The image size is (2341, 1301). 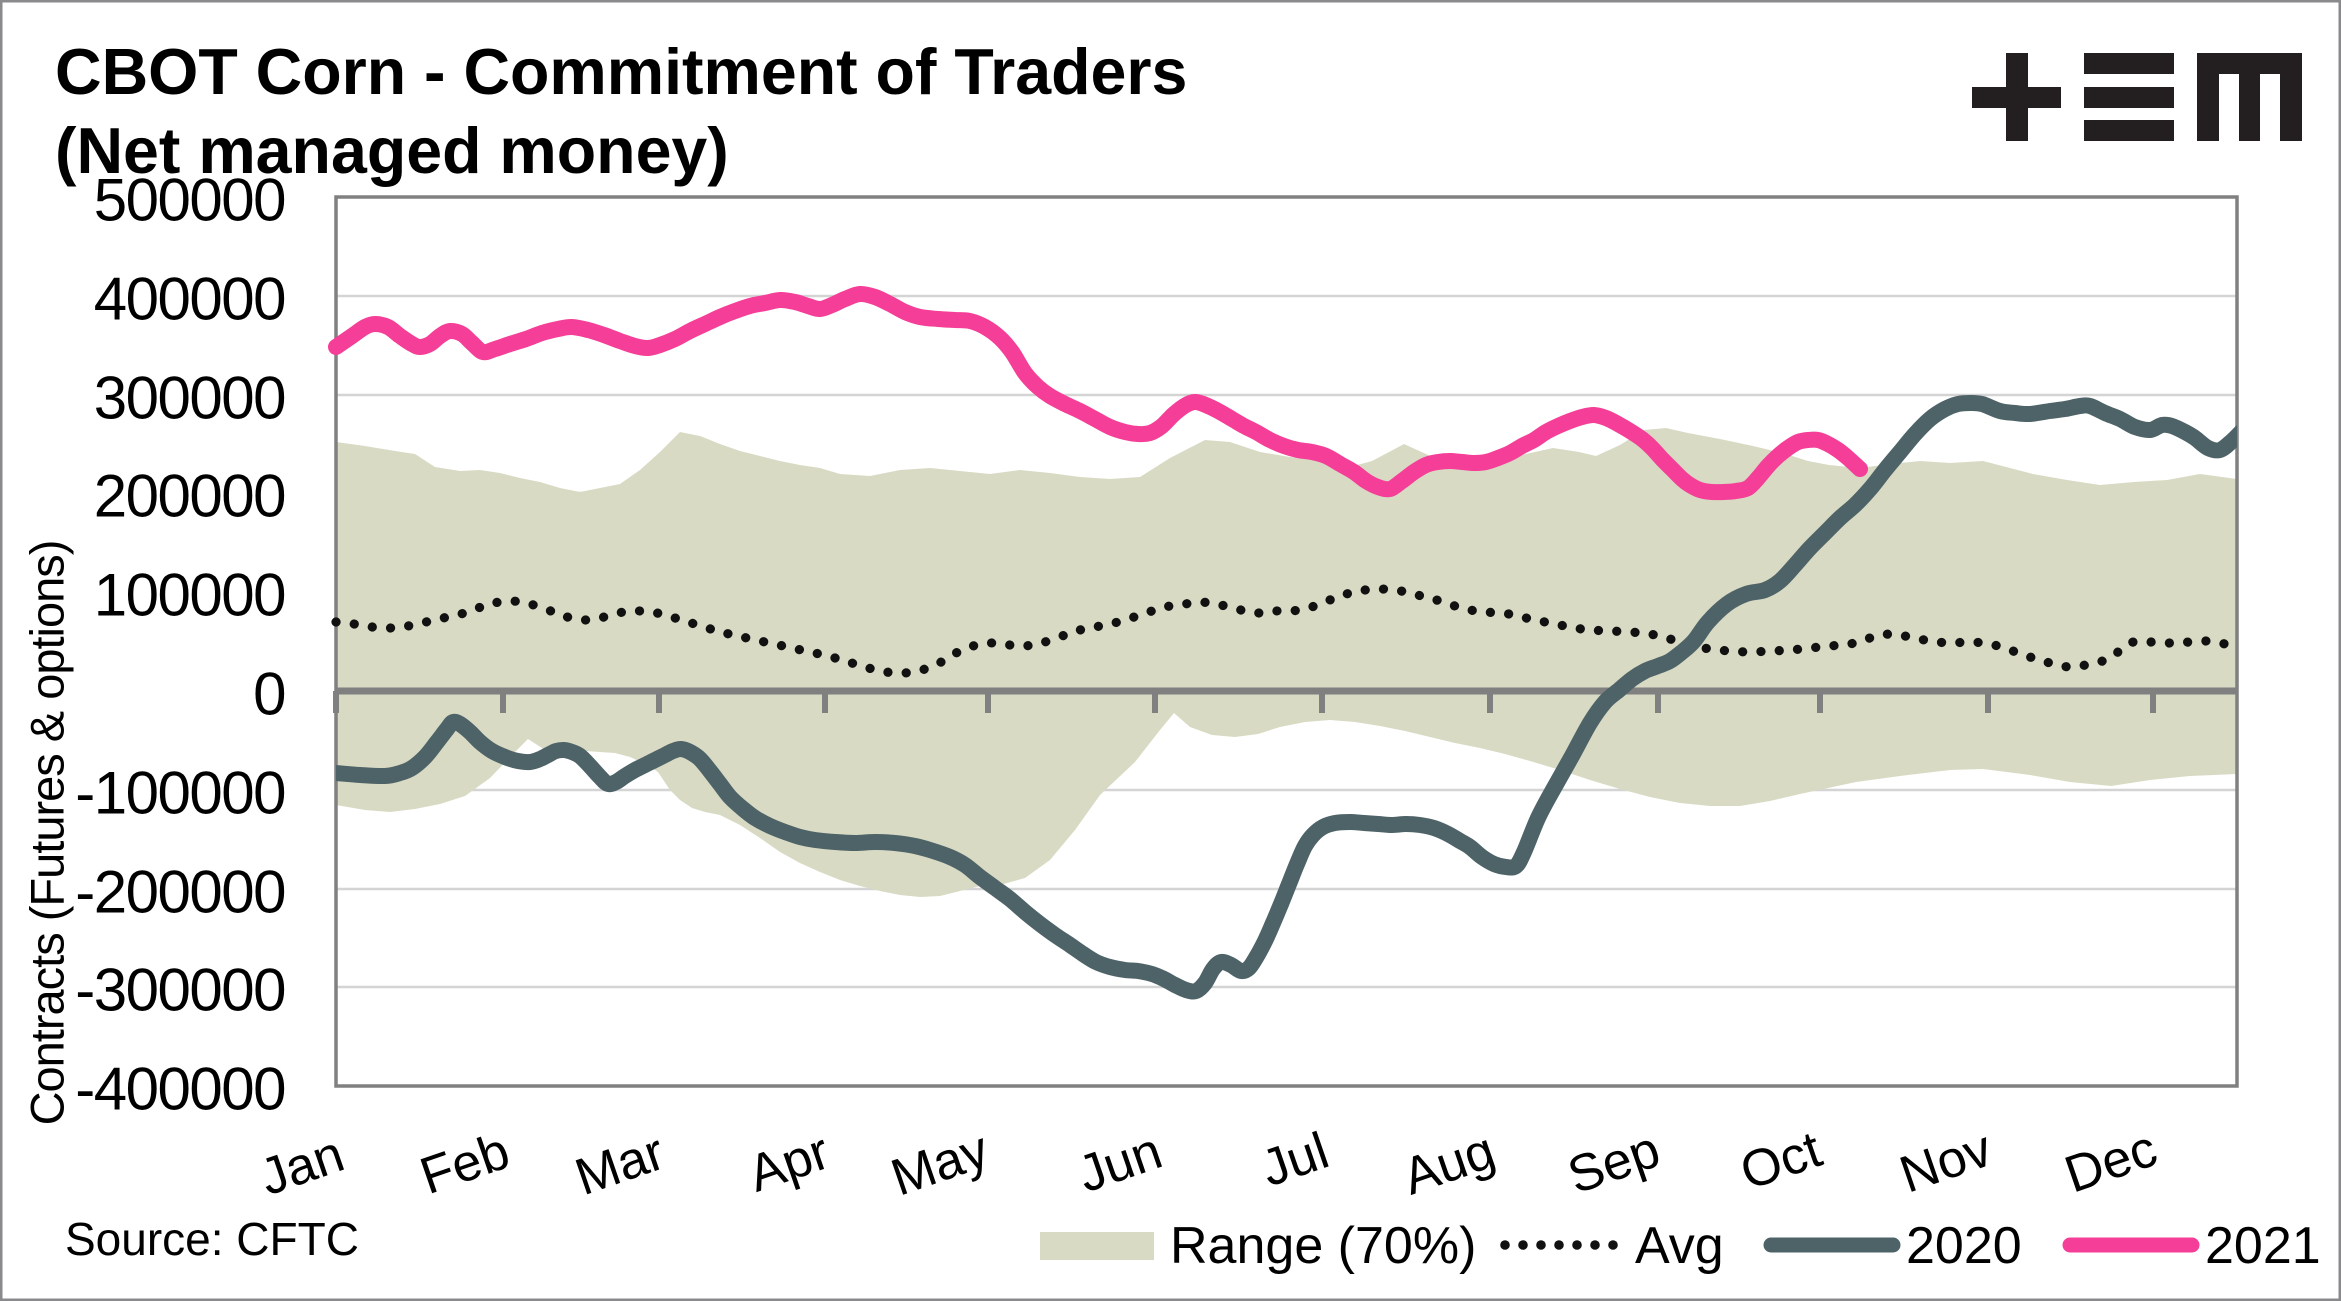 What do you see at coordinates (1679, 1246) in the screenshot?
I see `svg-text: Avg` at bounding box center [1679, 1246].